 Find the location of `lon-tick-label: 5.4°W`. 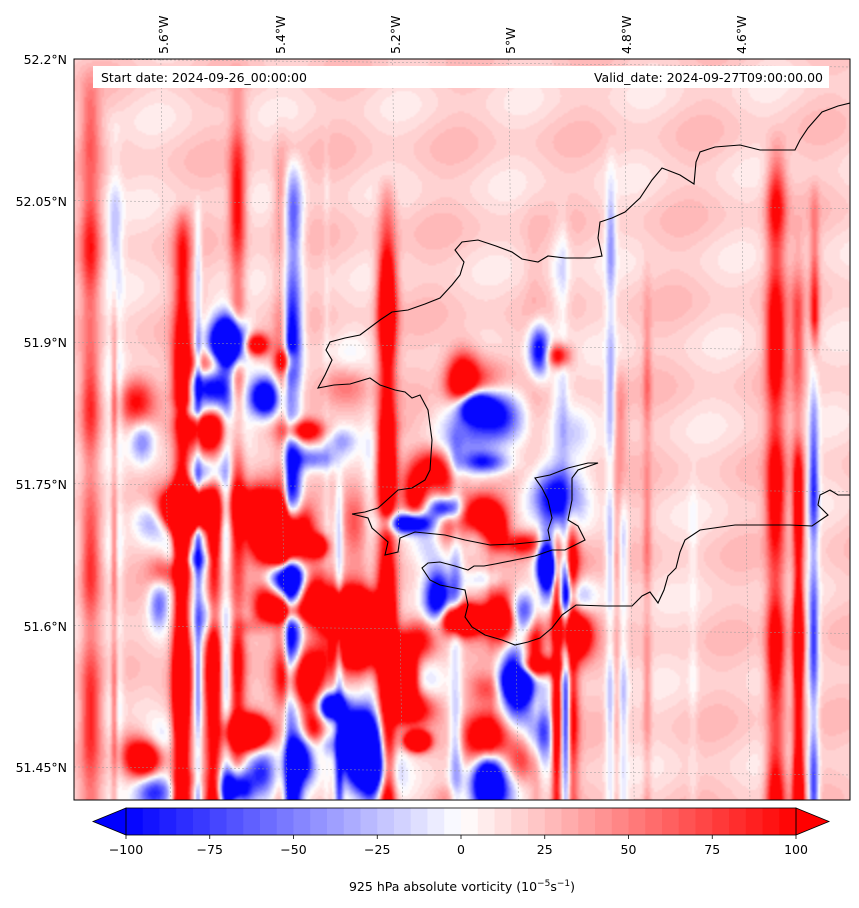

lon-tick-label: 5.4°W is located at coordinates (280, 35).